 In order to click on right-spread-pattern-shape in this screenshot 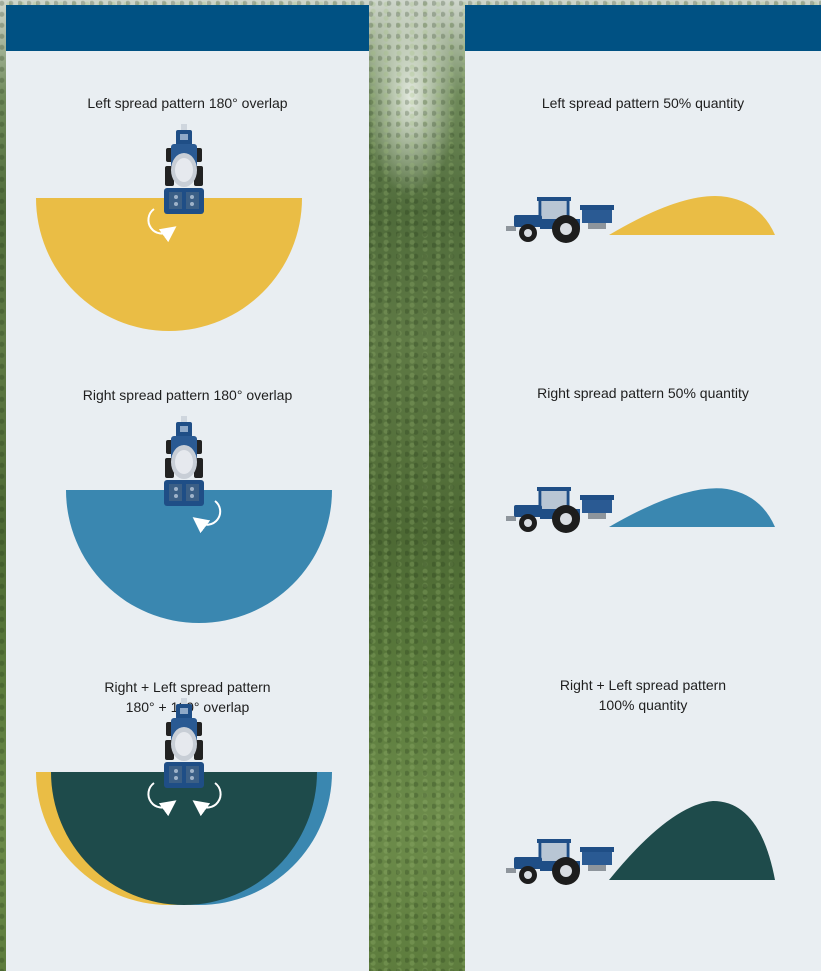, I will do `click(199, 556)`.